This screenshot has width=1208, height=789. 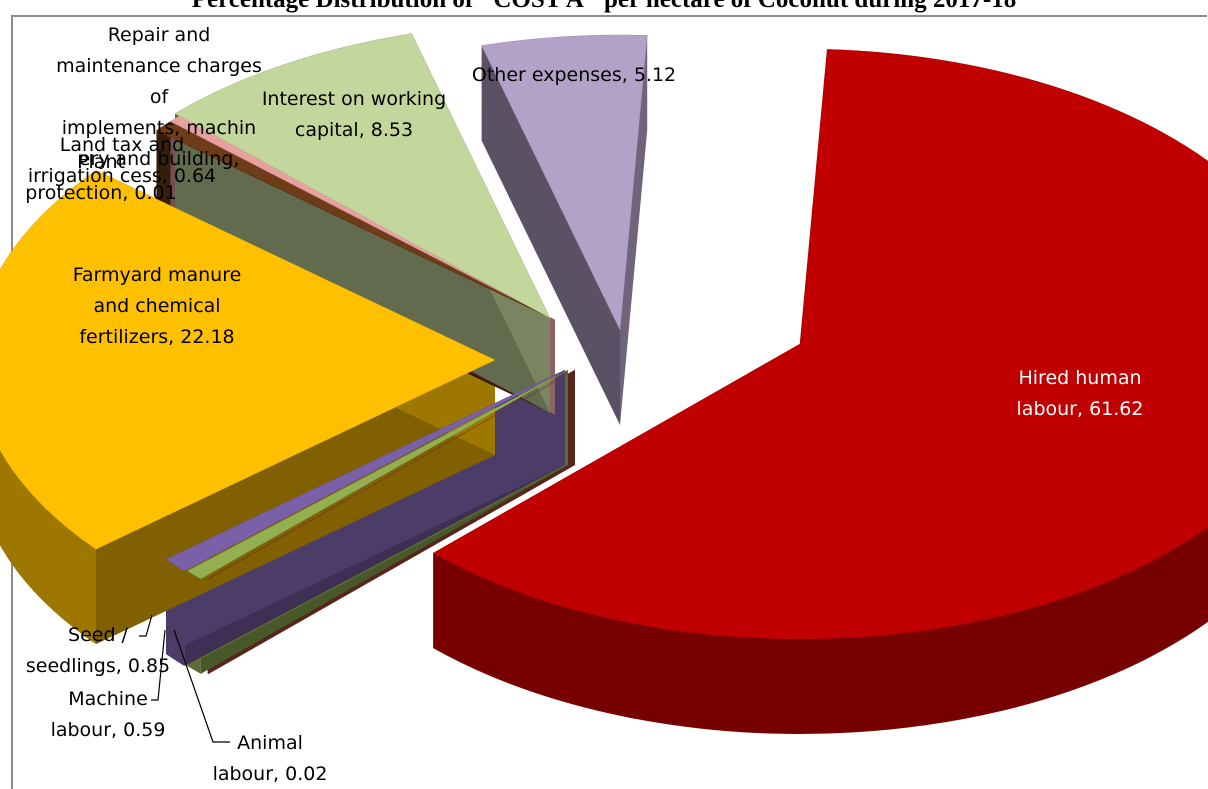 What do you see at coordinates (574, 75) in the screenshot?
I see `slice-label-9: Other expenses, 5.12` at bounding box center [574, 75].